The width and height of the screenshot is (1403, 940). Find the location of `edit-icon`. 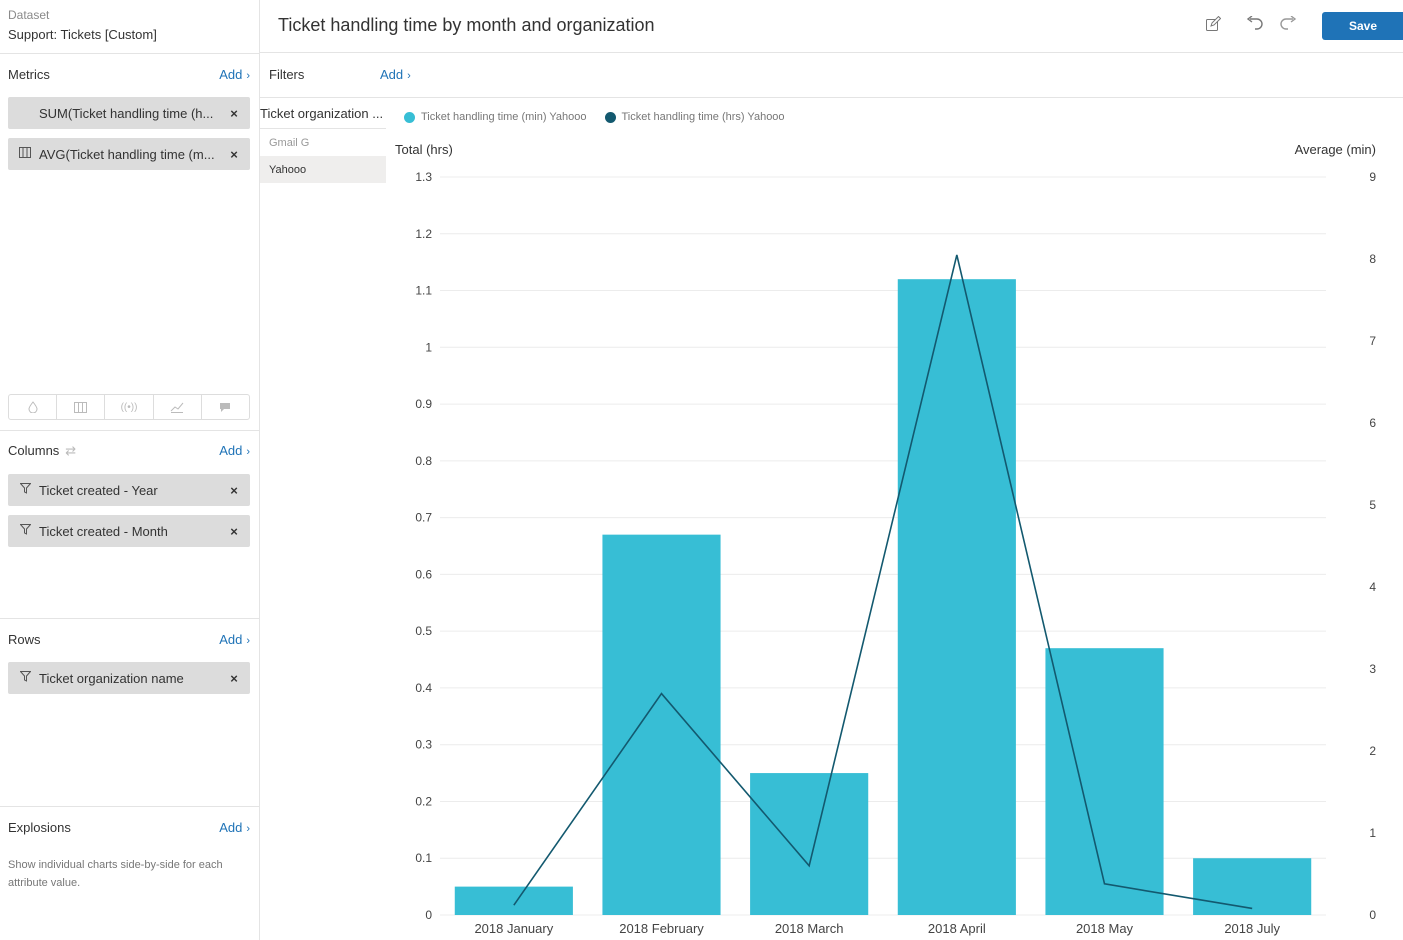

edit-icon is located at coordinates (1213, 26).